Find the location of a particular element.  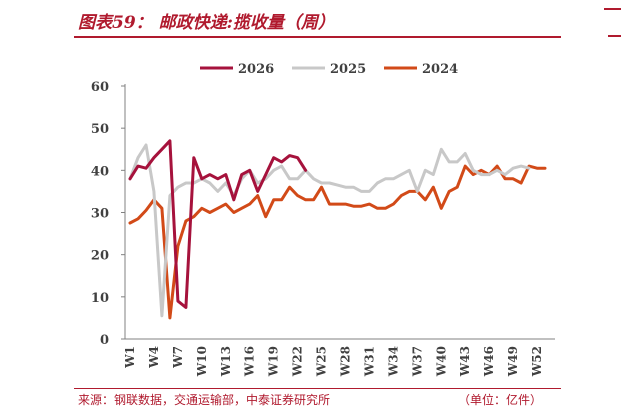

y-tick-label: 20 is located at coordinates (100, 256).